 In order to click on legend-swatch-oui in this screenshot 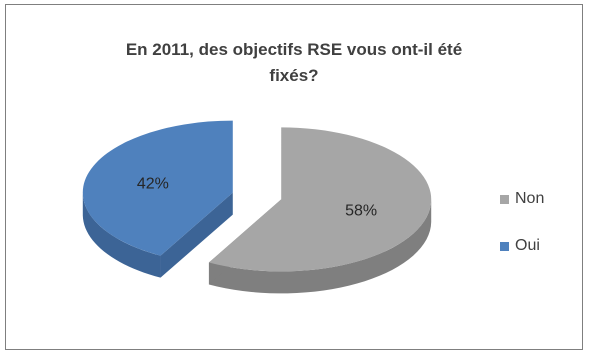, I will do `click(504, 246)`.